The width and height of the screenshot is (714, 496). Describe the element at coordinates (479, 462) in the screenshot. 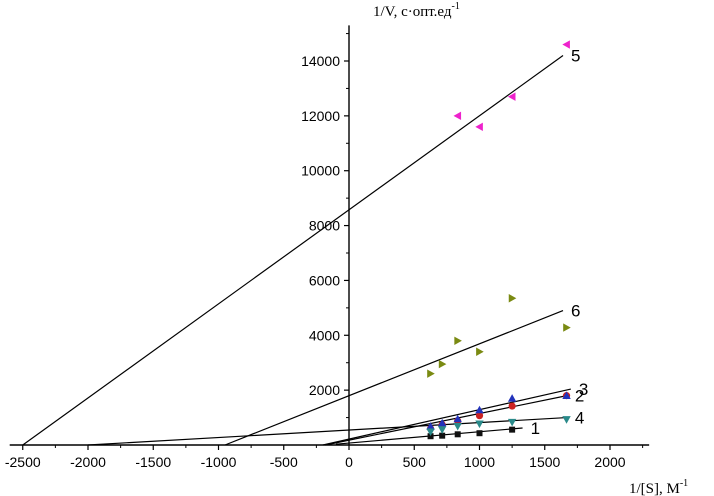

I see `x-tick-label: 1000` at that location.